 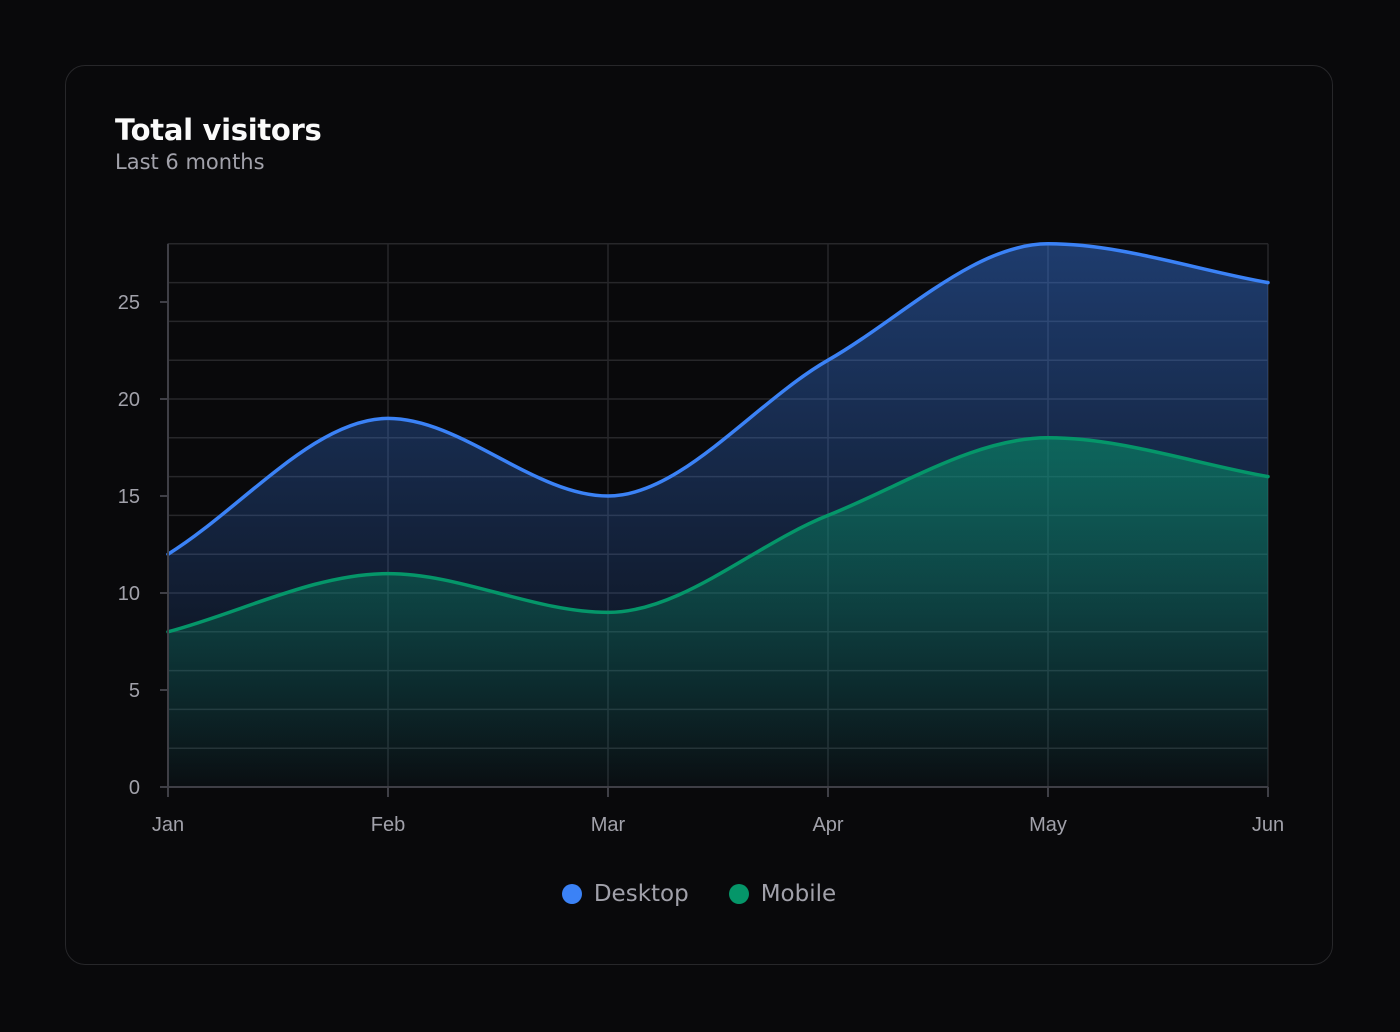 What do you see at coordinates (1048, 825) in the screenshot?
I see `x-tick-label: May` at bounding box center [1048, 825].